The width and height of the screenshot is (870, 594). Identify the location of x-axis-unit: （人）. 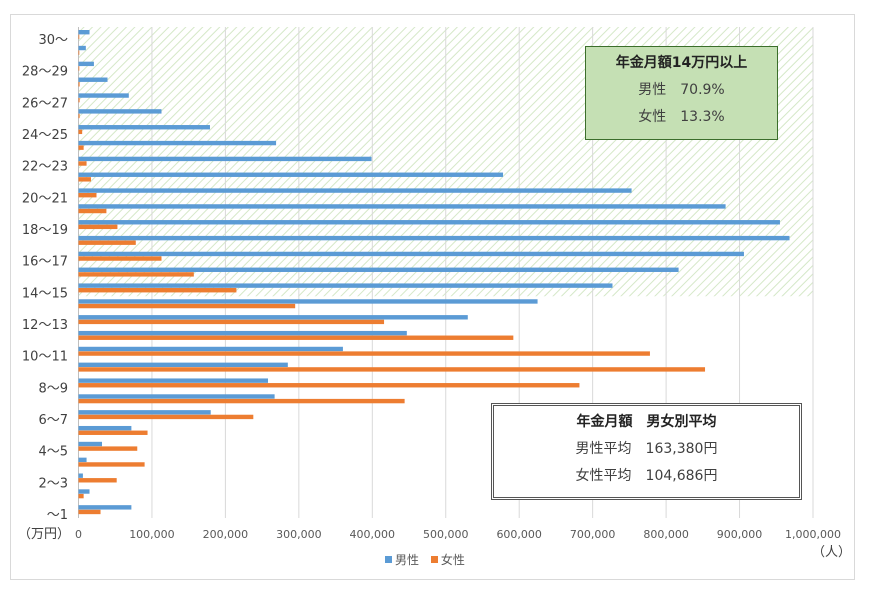
(831, 552).